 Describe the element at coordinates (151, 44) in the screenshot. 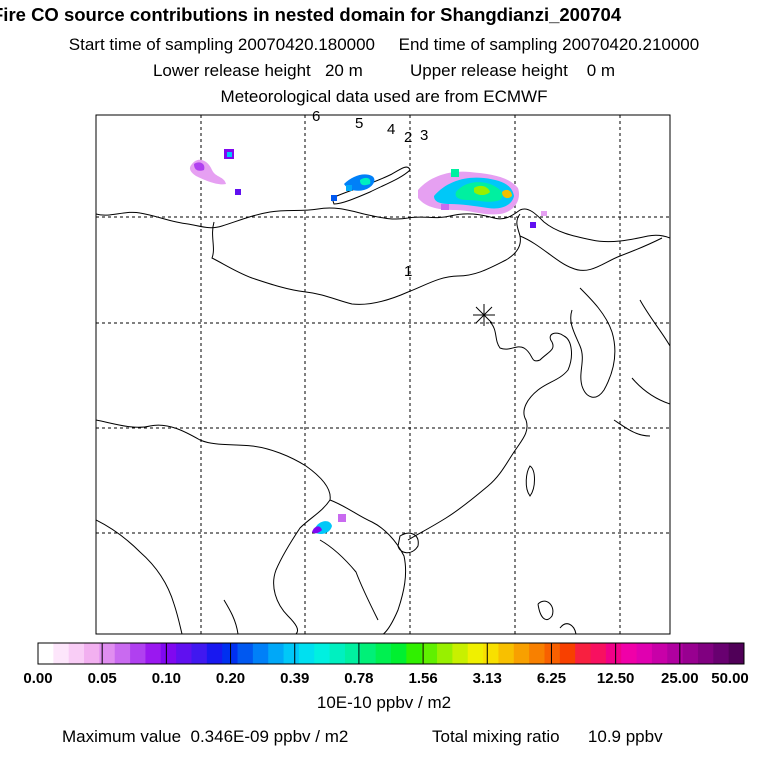

I see `start-label: Start time of sampling` at that location.